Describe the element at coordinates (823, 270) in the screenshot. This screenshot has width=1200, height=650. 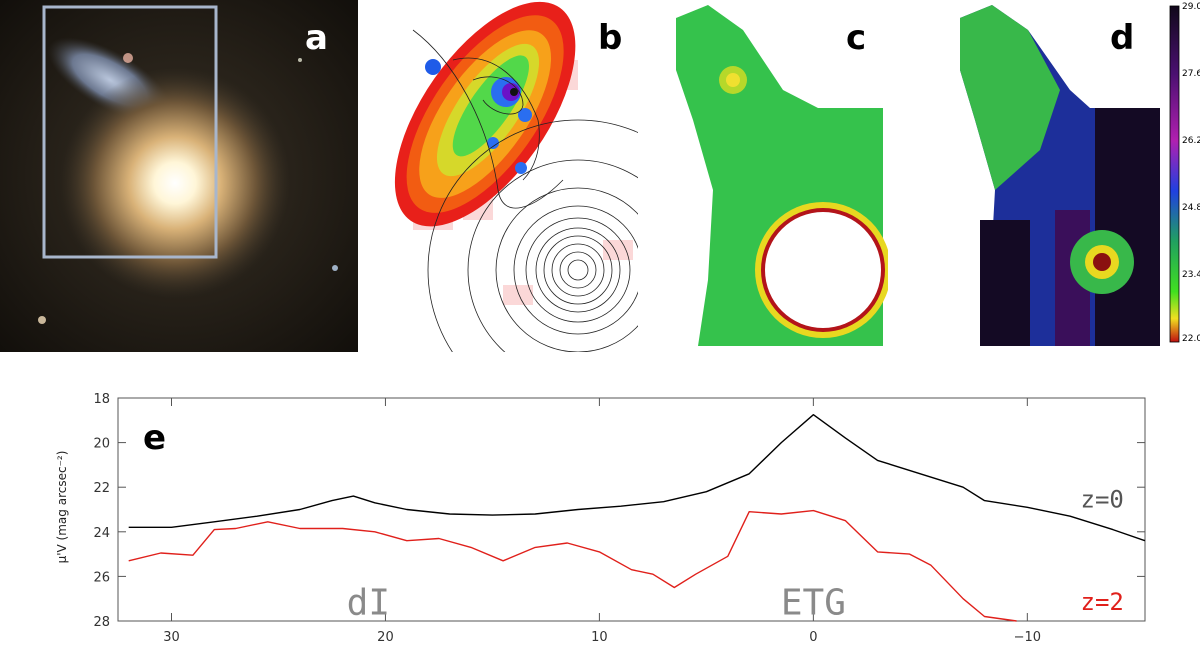
I see `masked-etg-core` at that location.